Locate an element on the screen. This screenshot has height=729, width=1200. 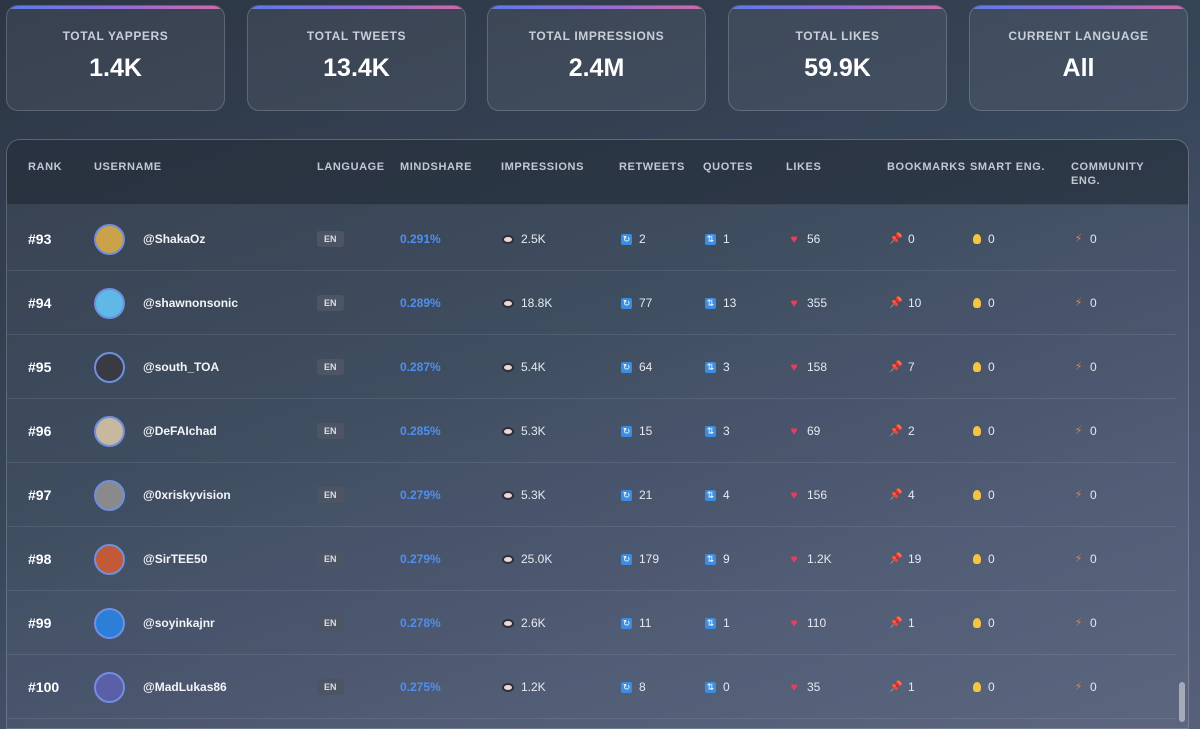
column-header-bookmarks: BOOKMARKS is located at coordinates (926, 167).